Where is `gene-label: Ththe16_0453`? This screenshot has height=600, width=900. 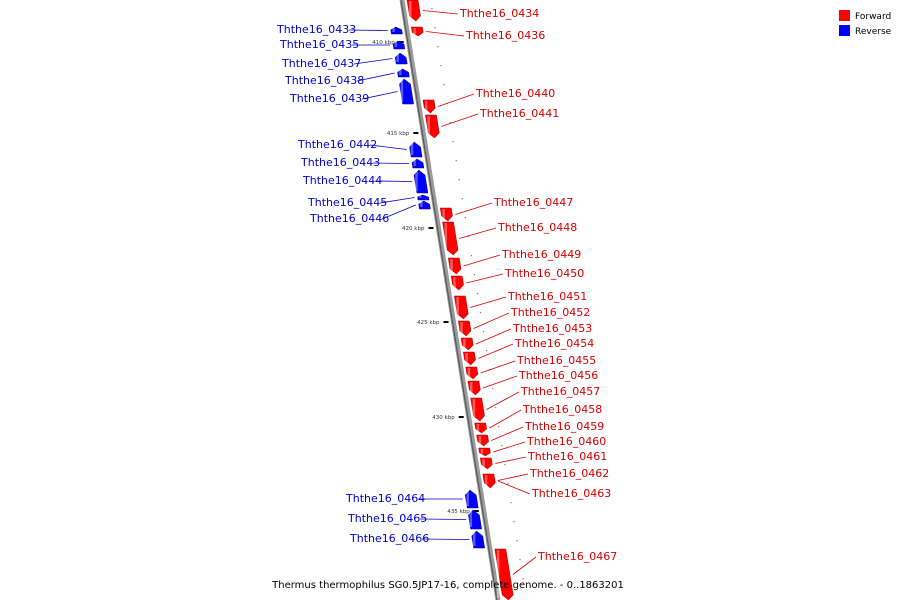 gene-label: Ththe16_0453 is located at coordinates (552, 328).